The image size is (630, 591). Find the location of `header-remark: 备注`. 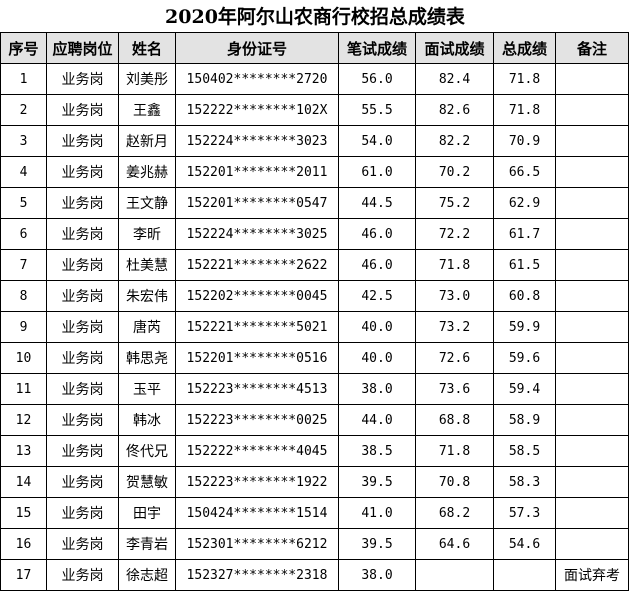

header-remark: 备注 is located at coordinates (592, 48).